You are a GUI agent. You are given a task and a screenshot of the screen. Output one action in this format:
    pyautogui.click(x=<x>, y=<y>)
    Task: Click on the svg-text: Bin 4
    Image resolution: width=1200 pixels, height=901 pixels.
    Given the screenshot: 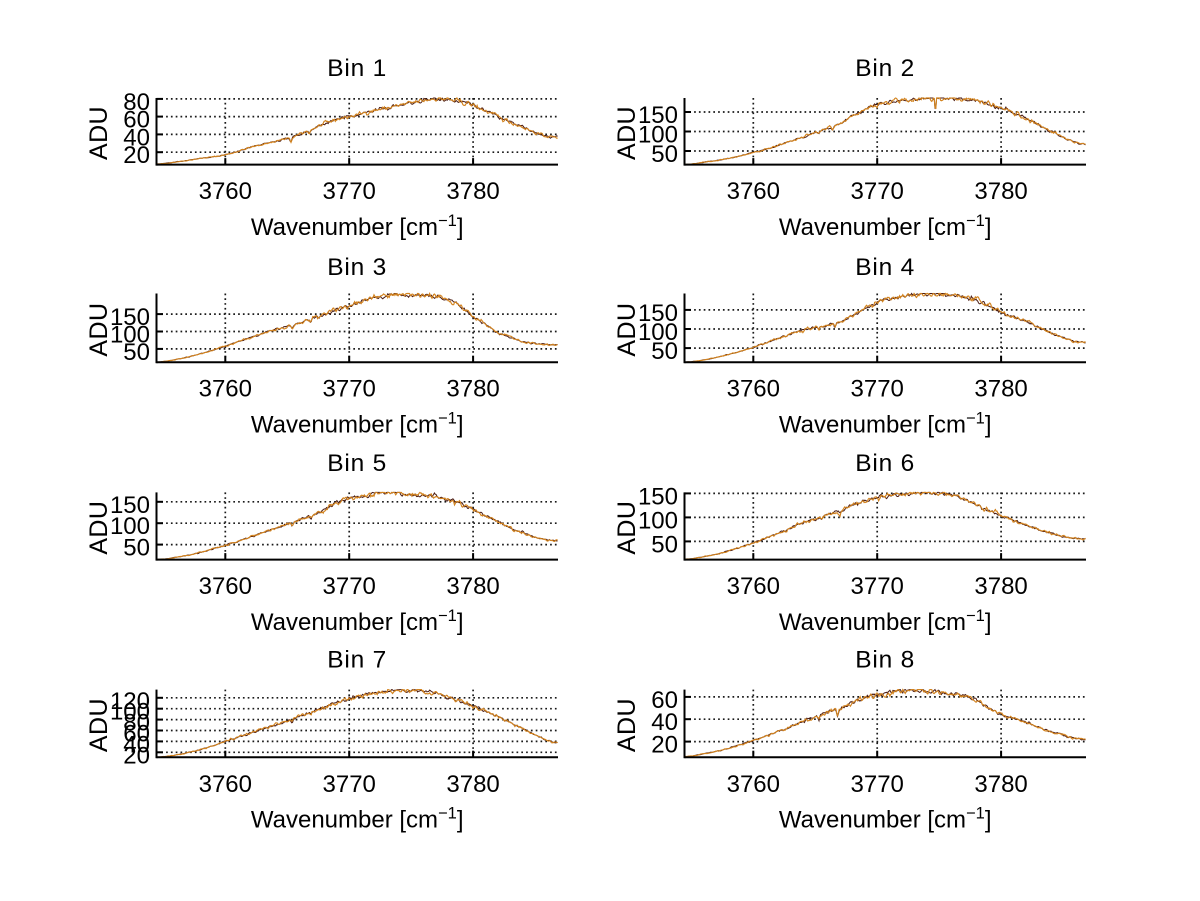 What is the action you would take?
    pyautogui.click(x=885, y=267)
    